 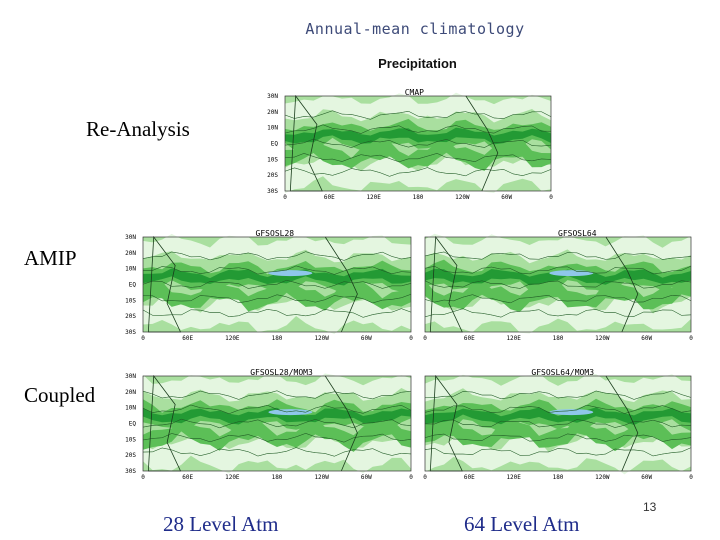 What do you see at coordinates (281, 372) in the screenshot?
I see `panel-title: GFSOSL28/MOM3` at bounding box center [281, 372].